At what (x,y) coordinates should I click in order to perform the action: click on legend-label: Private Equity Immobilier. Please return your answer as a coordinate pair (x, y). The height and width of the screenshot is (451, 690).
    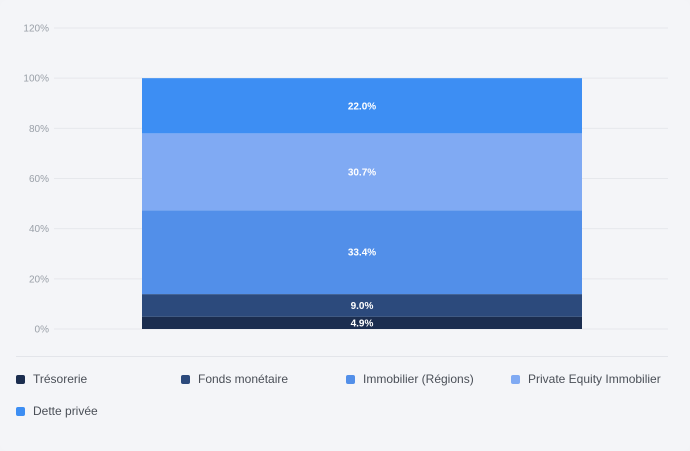
    Looking at the image, I should click on (594, 379).